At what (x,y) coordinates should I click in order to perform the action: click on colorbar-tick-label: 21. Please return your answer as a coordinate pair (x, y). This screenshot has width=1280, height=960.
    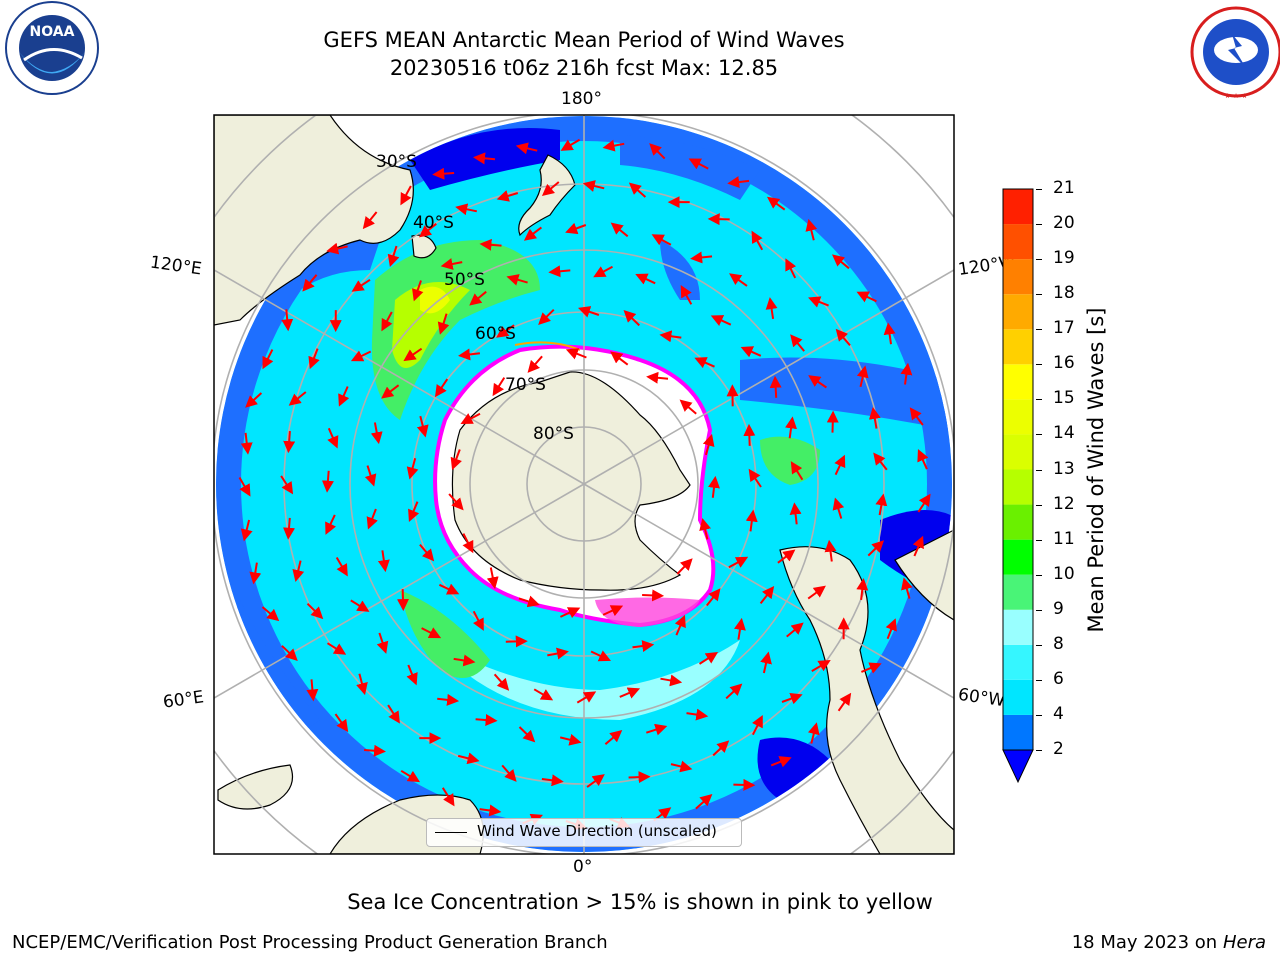
    Looking at the image, I should click on (1064, 188).